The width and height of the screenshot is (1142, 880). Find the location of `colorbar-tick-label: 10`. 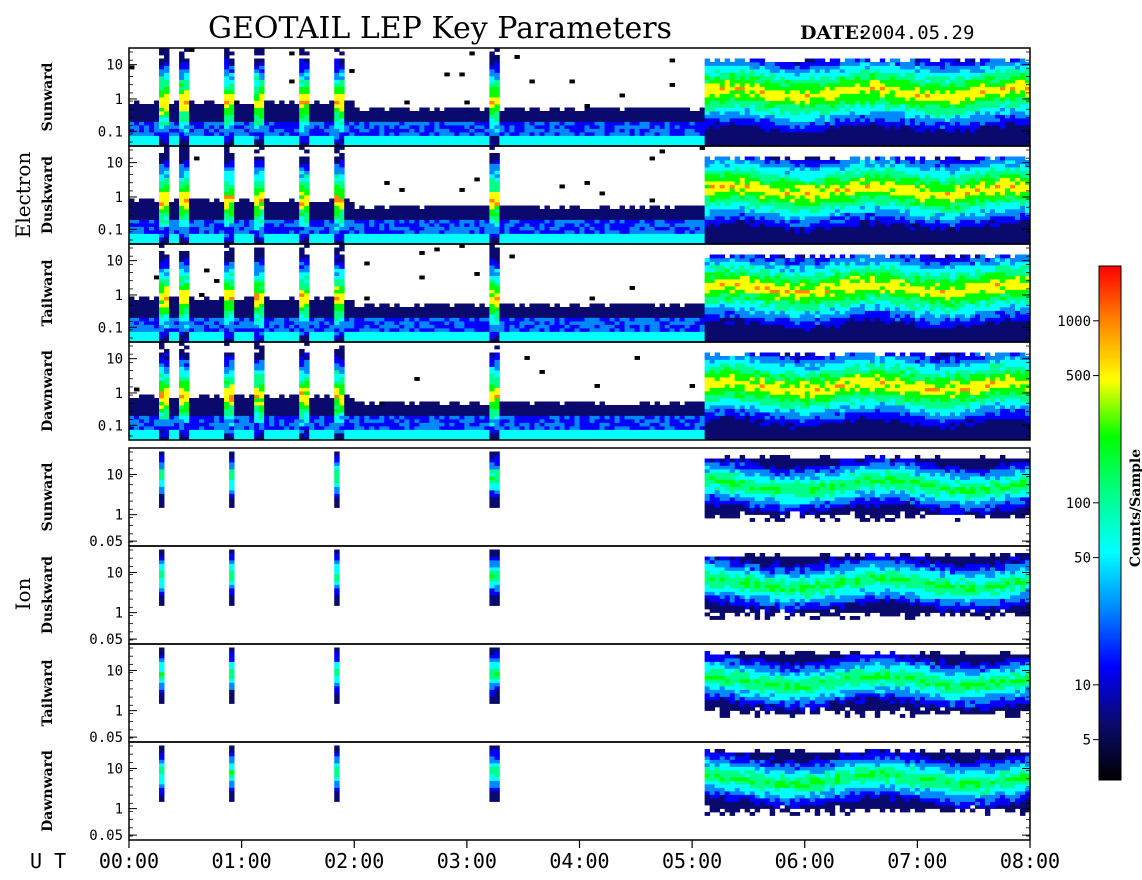

colorbar-tick-label: 10 is located at coordinates (1082, 686).